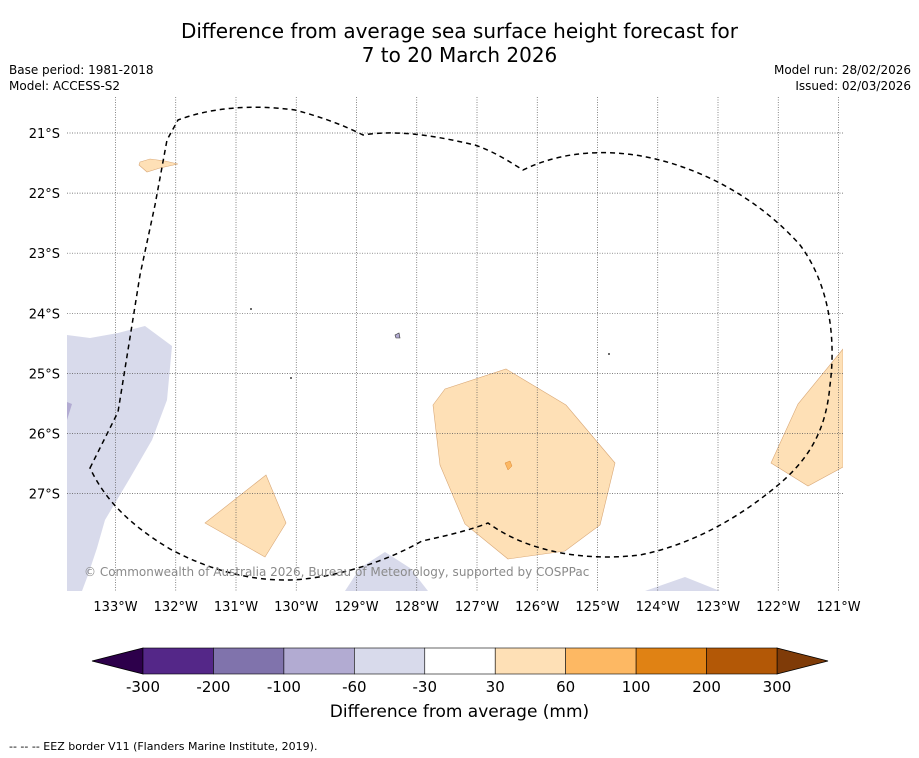  Describe the element at coordinates (597, 607) in the screenshot. I see `longitude-tick-label: 125°W` at that location.